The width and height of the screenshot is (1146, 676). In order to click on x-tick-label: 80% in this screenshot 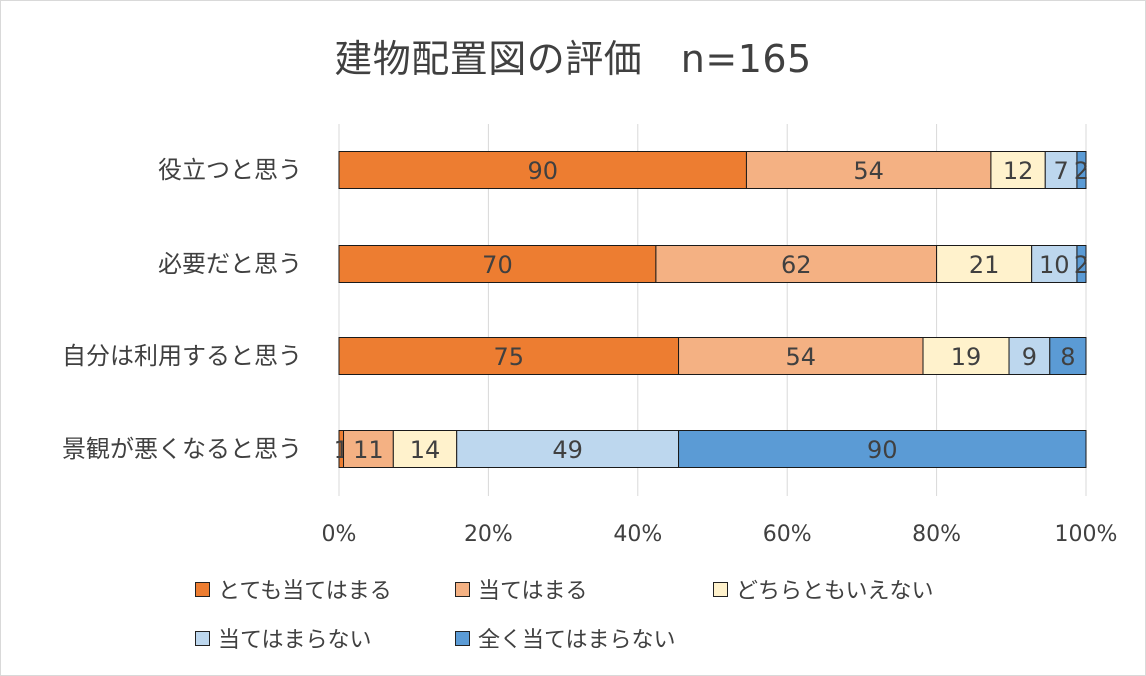, I will do `click(936, 534)`.